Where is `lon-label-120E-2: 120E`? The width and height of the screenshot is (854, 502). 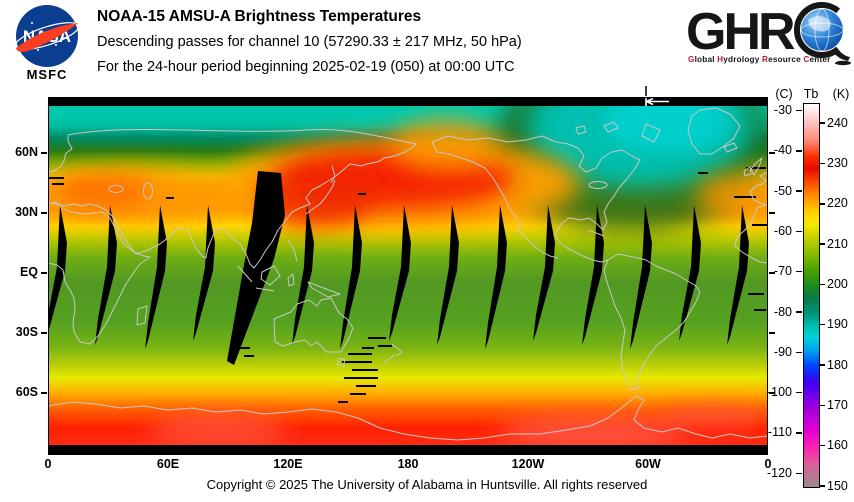 lon-label-120E-2: 120E is located at coordinates (288, 464).